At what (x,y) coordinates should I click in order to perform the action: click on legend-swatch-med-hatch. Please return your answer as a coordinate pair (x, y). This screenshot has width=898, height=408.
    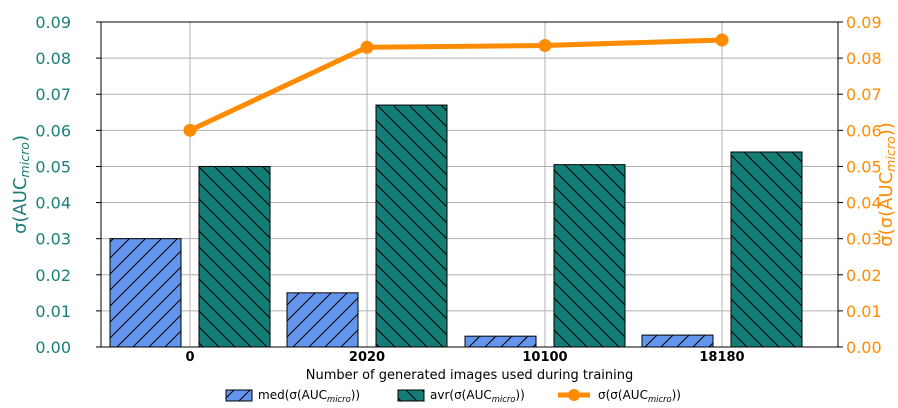
    Looking at the image, I should click on (239, 395).